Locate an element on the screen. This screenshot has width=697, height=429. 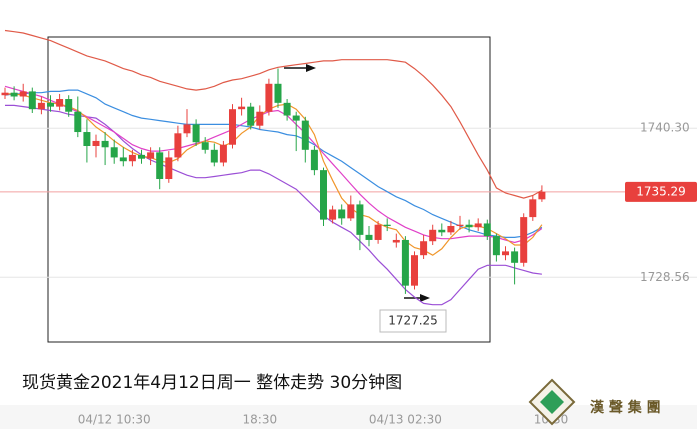
last-price-box is located at coordinates (661, 191).